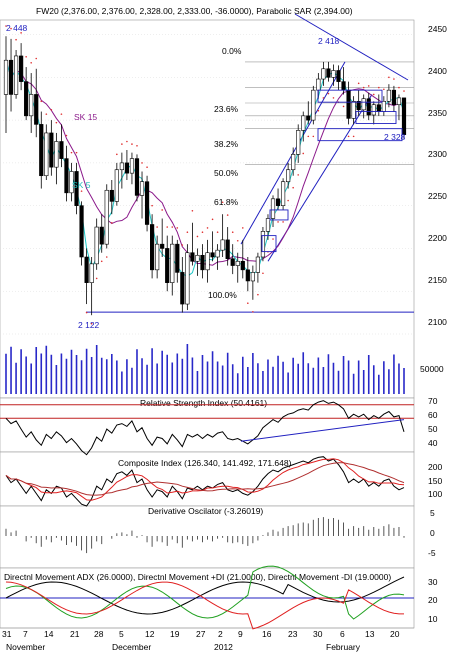  Describe the element at coordinates (89, 325) in the screenshot. I see `low-left-label: 2 122` at that location.